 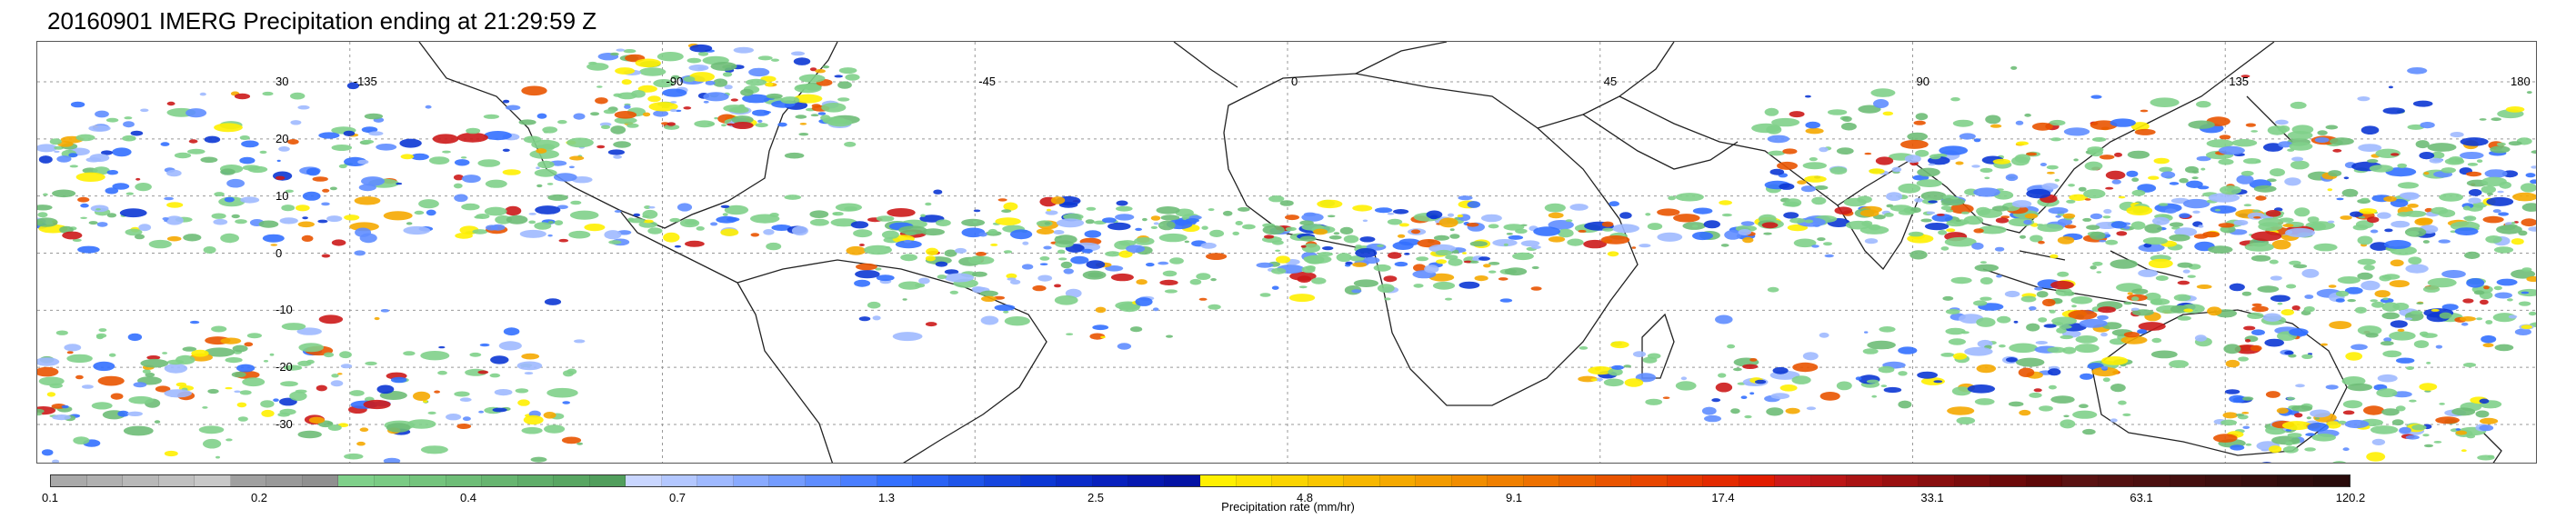 What do you see at coordinates (283, 81) in the screenshot?
I see `latitude-label: 30` at bounding box center [283, 81].